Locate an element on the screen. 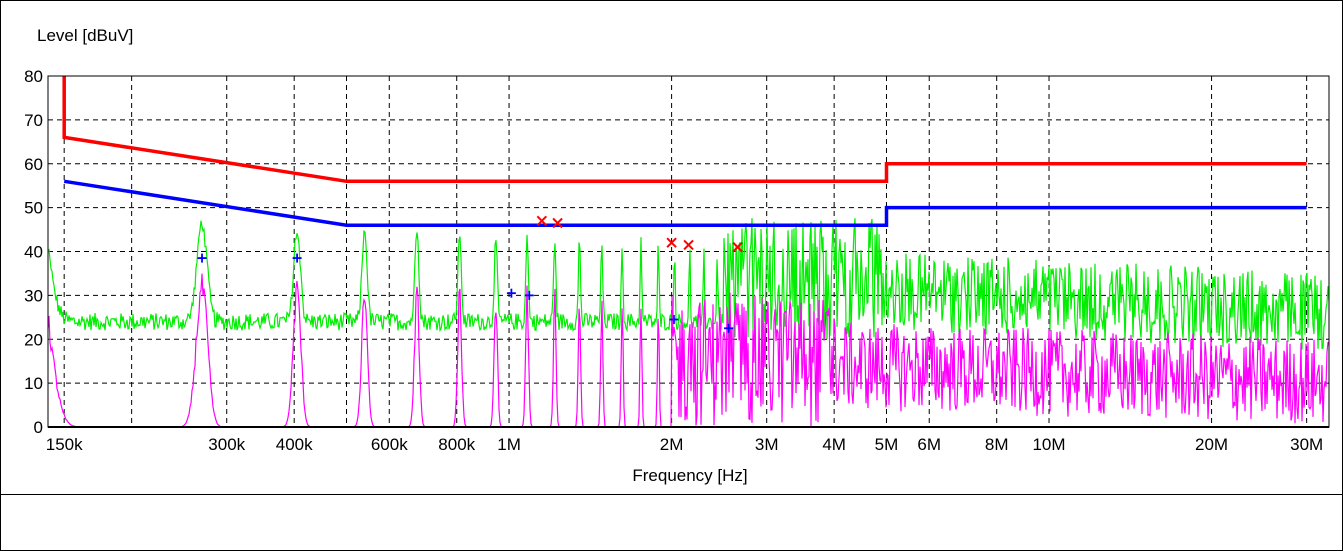 This screenshot has width=1343, height=551. bottom-panel is located at coordinates (671, 522).